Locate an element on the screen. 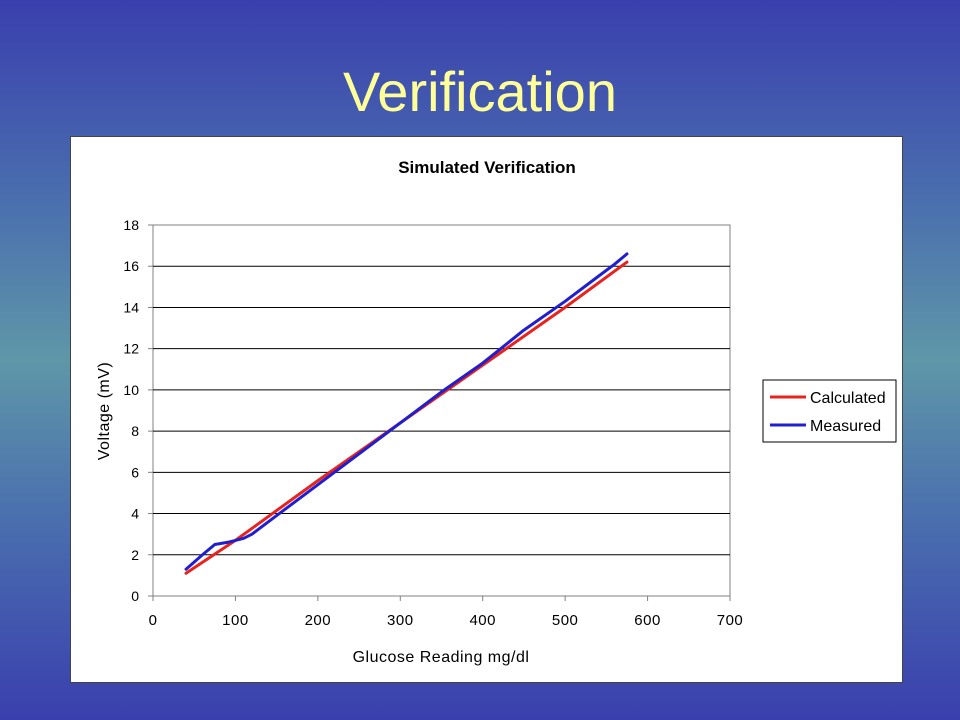  y-tick-label: 12 is located at coordinates (131, 349).